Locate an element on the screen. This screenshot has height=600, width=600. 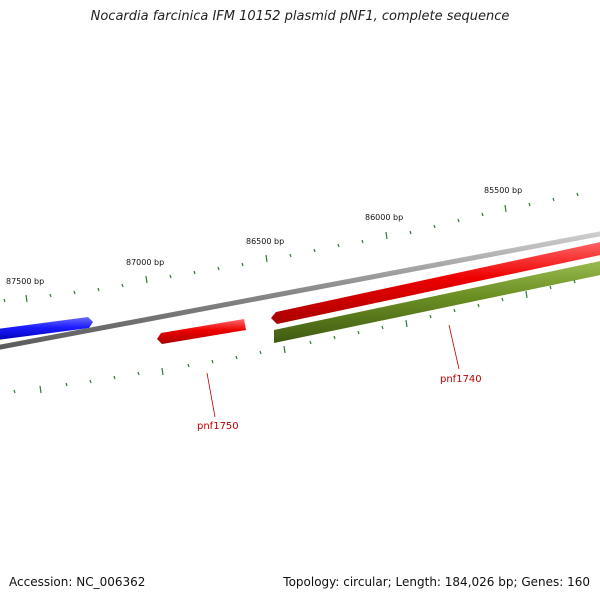
gene-arrow-pnf1750 is located at coordinates (201, 331).